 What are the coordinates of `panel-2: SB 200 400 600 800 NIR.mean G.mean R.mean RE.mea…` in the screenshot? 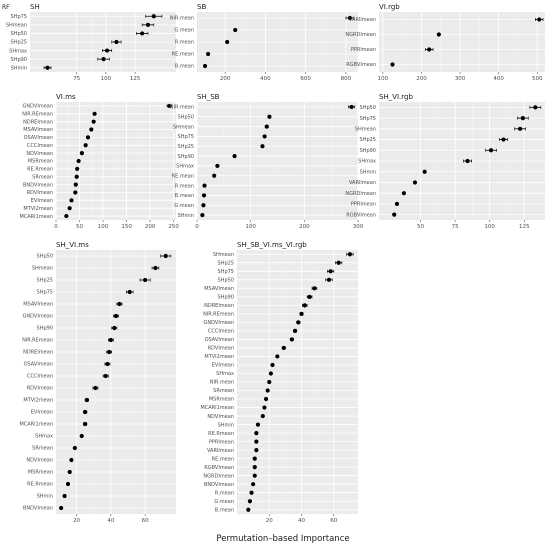 It's located at (264, 42).